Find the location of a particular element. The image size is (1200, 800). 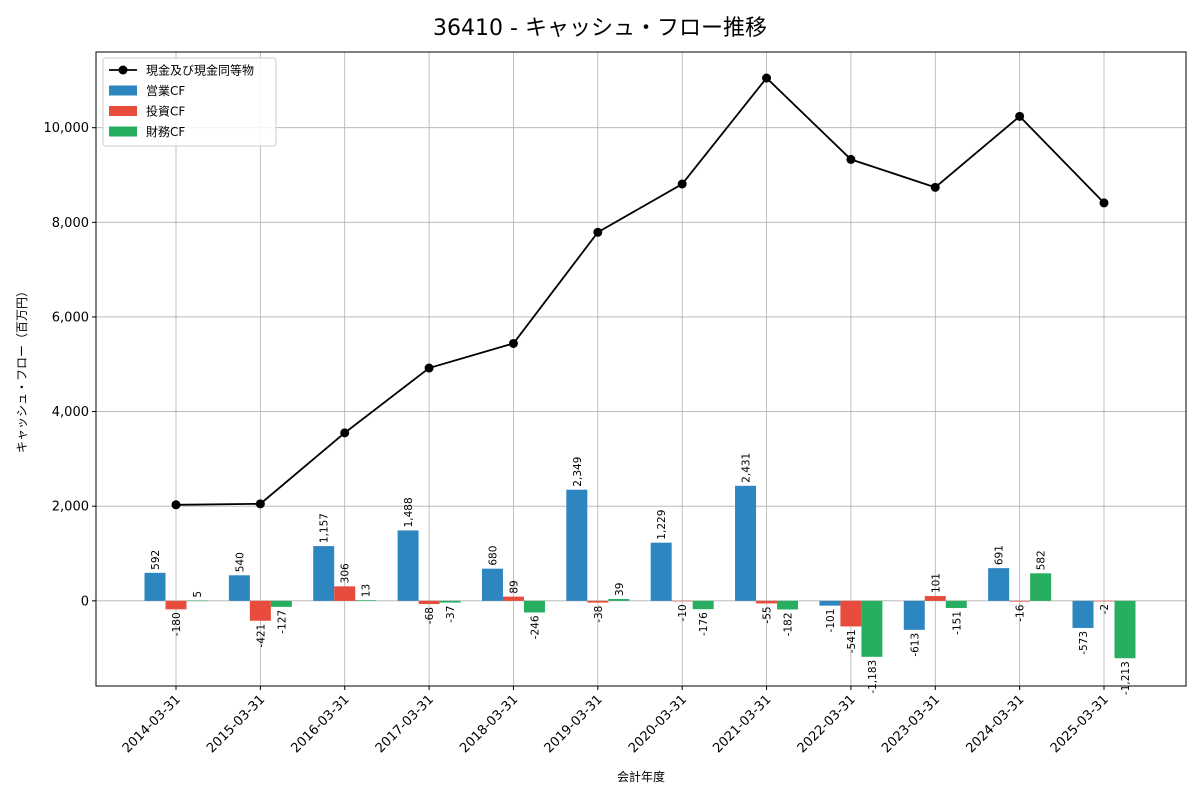

data-label: 582 is located at coordinates (1042, 560).